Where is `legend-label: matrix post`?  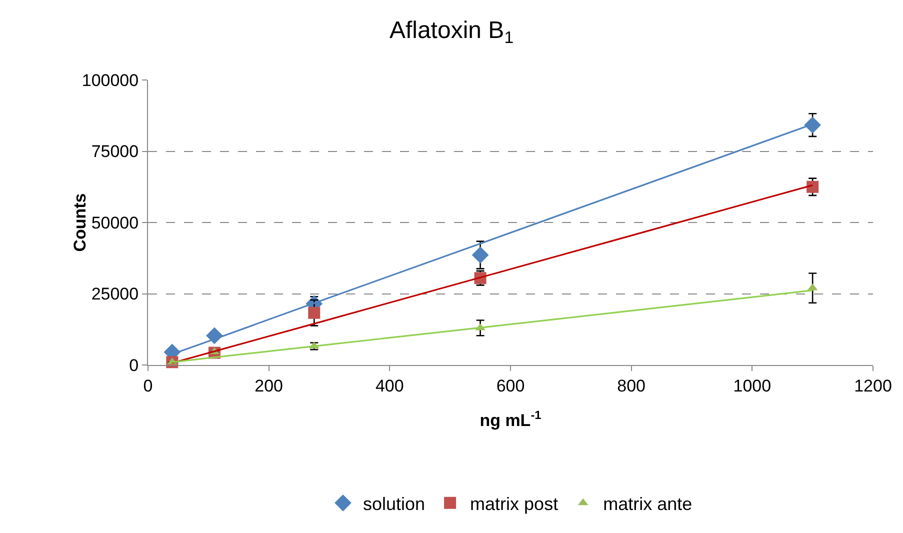 legend-label: matrix post is located at coordinates (514, 504).